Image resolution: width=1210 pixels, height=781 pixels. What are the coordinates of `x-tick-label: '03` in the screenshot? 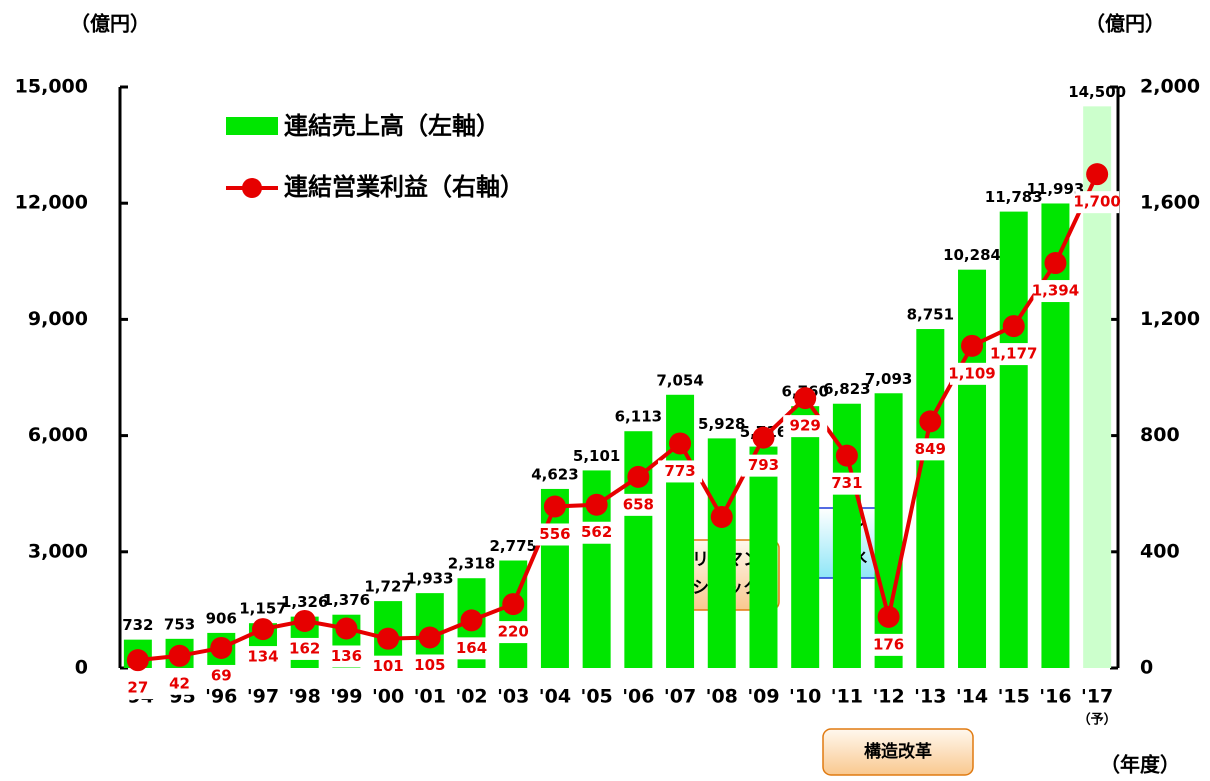 It's located at (513, 697).